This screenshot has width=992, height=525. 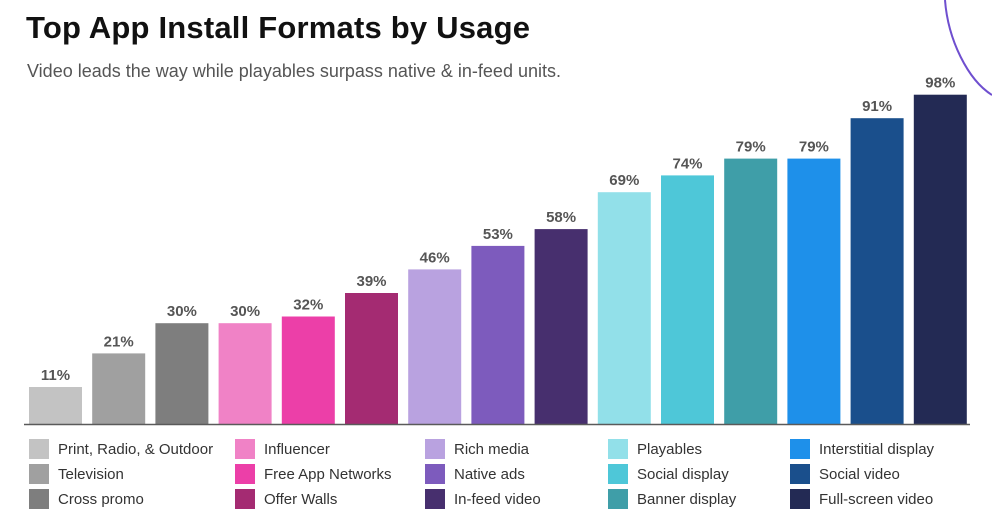 What do you see at coordinates (492, 449) in the screenshot?
I see `legend-label: Rich media` at bounding box center [492, 449].